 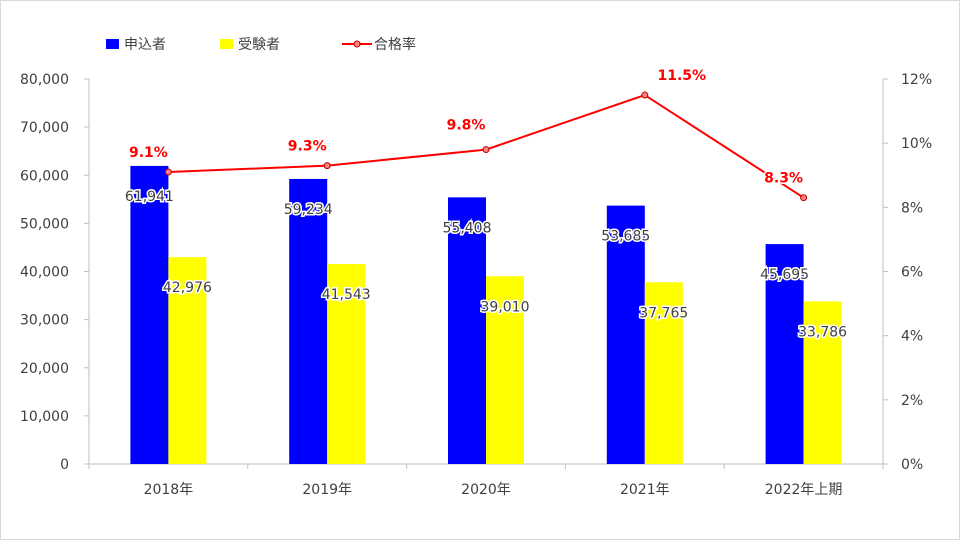 I want to click on x-category-label: 2021年, so click(x=645, y=490).